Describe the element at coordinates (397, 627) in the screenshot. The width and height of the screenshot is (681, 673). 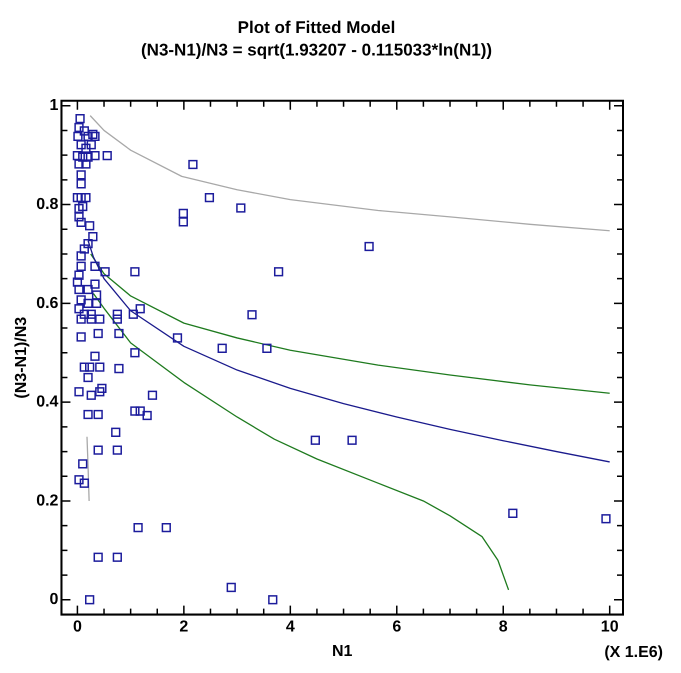
I see `x-tick-label: 6` at that location.